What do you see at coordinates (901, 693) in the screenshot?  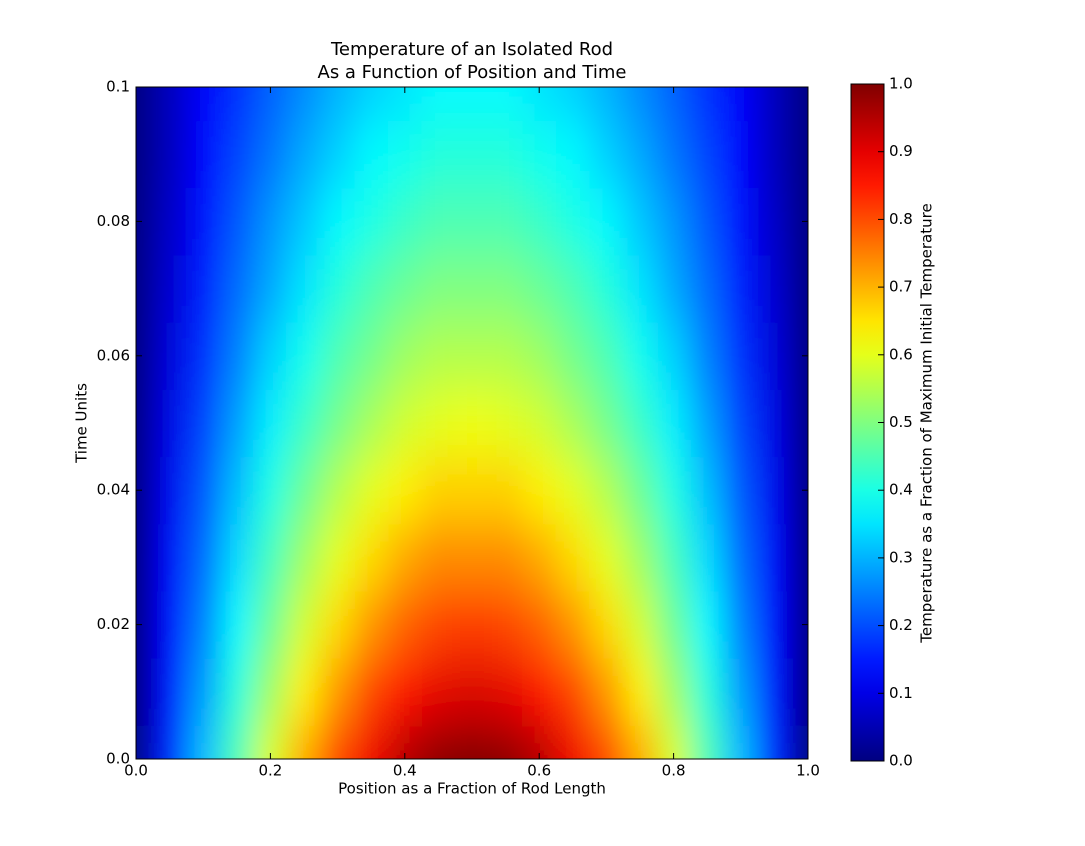 I see `colorbar-tick-label: 0.1` at bounding box center [901, 693].